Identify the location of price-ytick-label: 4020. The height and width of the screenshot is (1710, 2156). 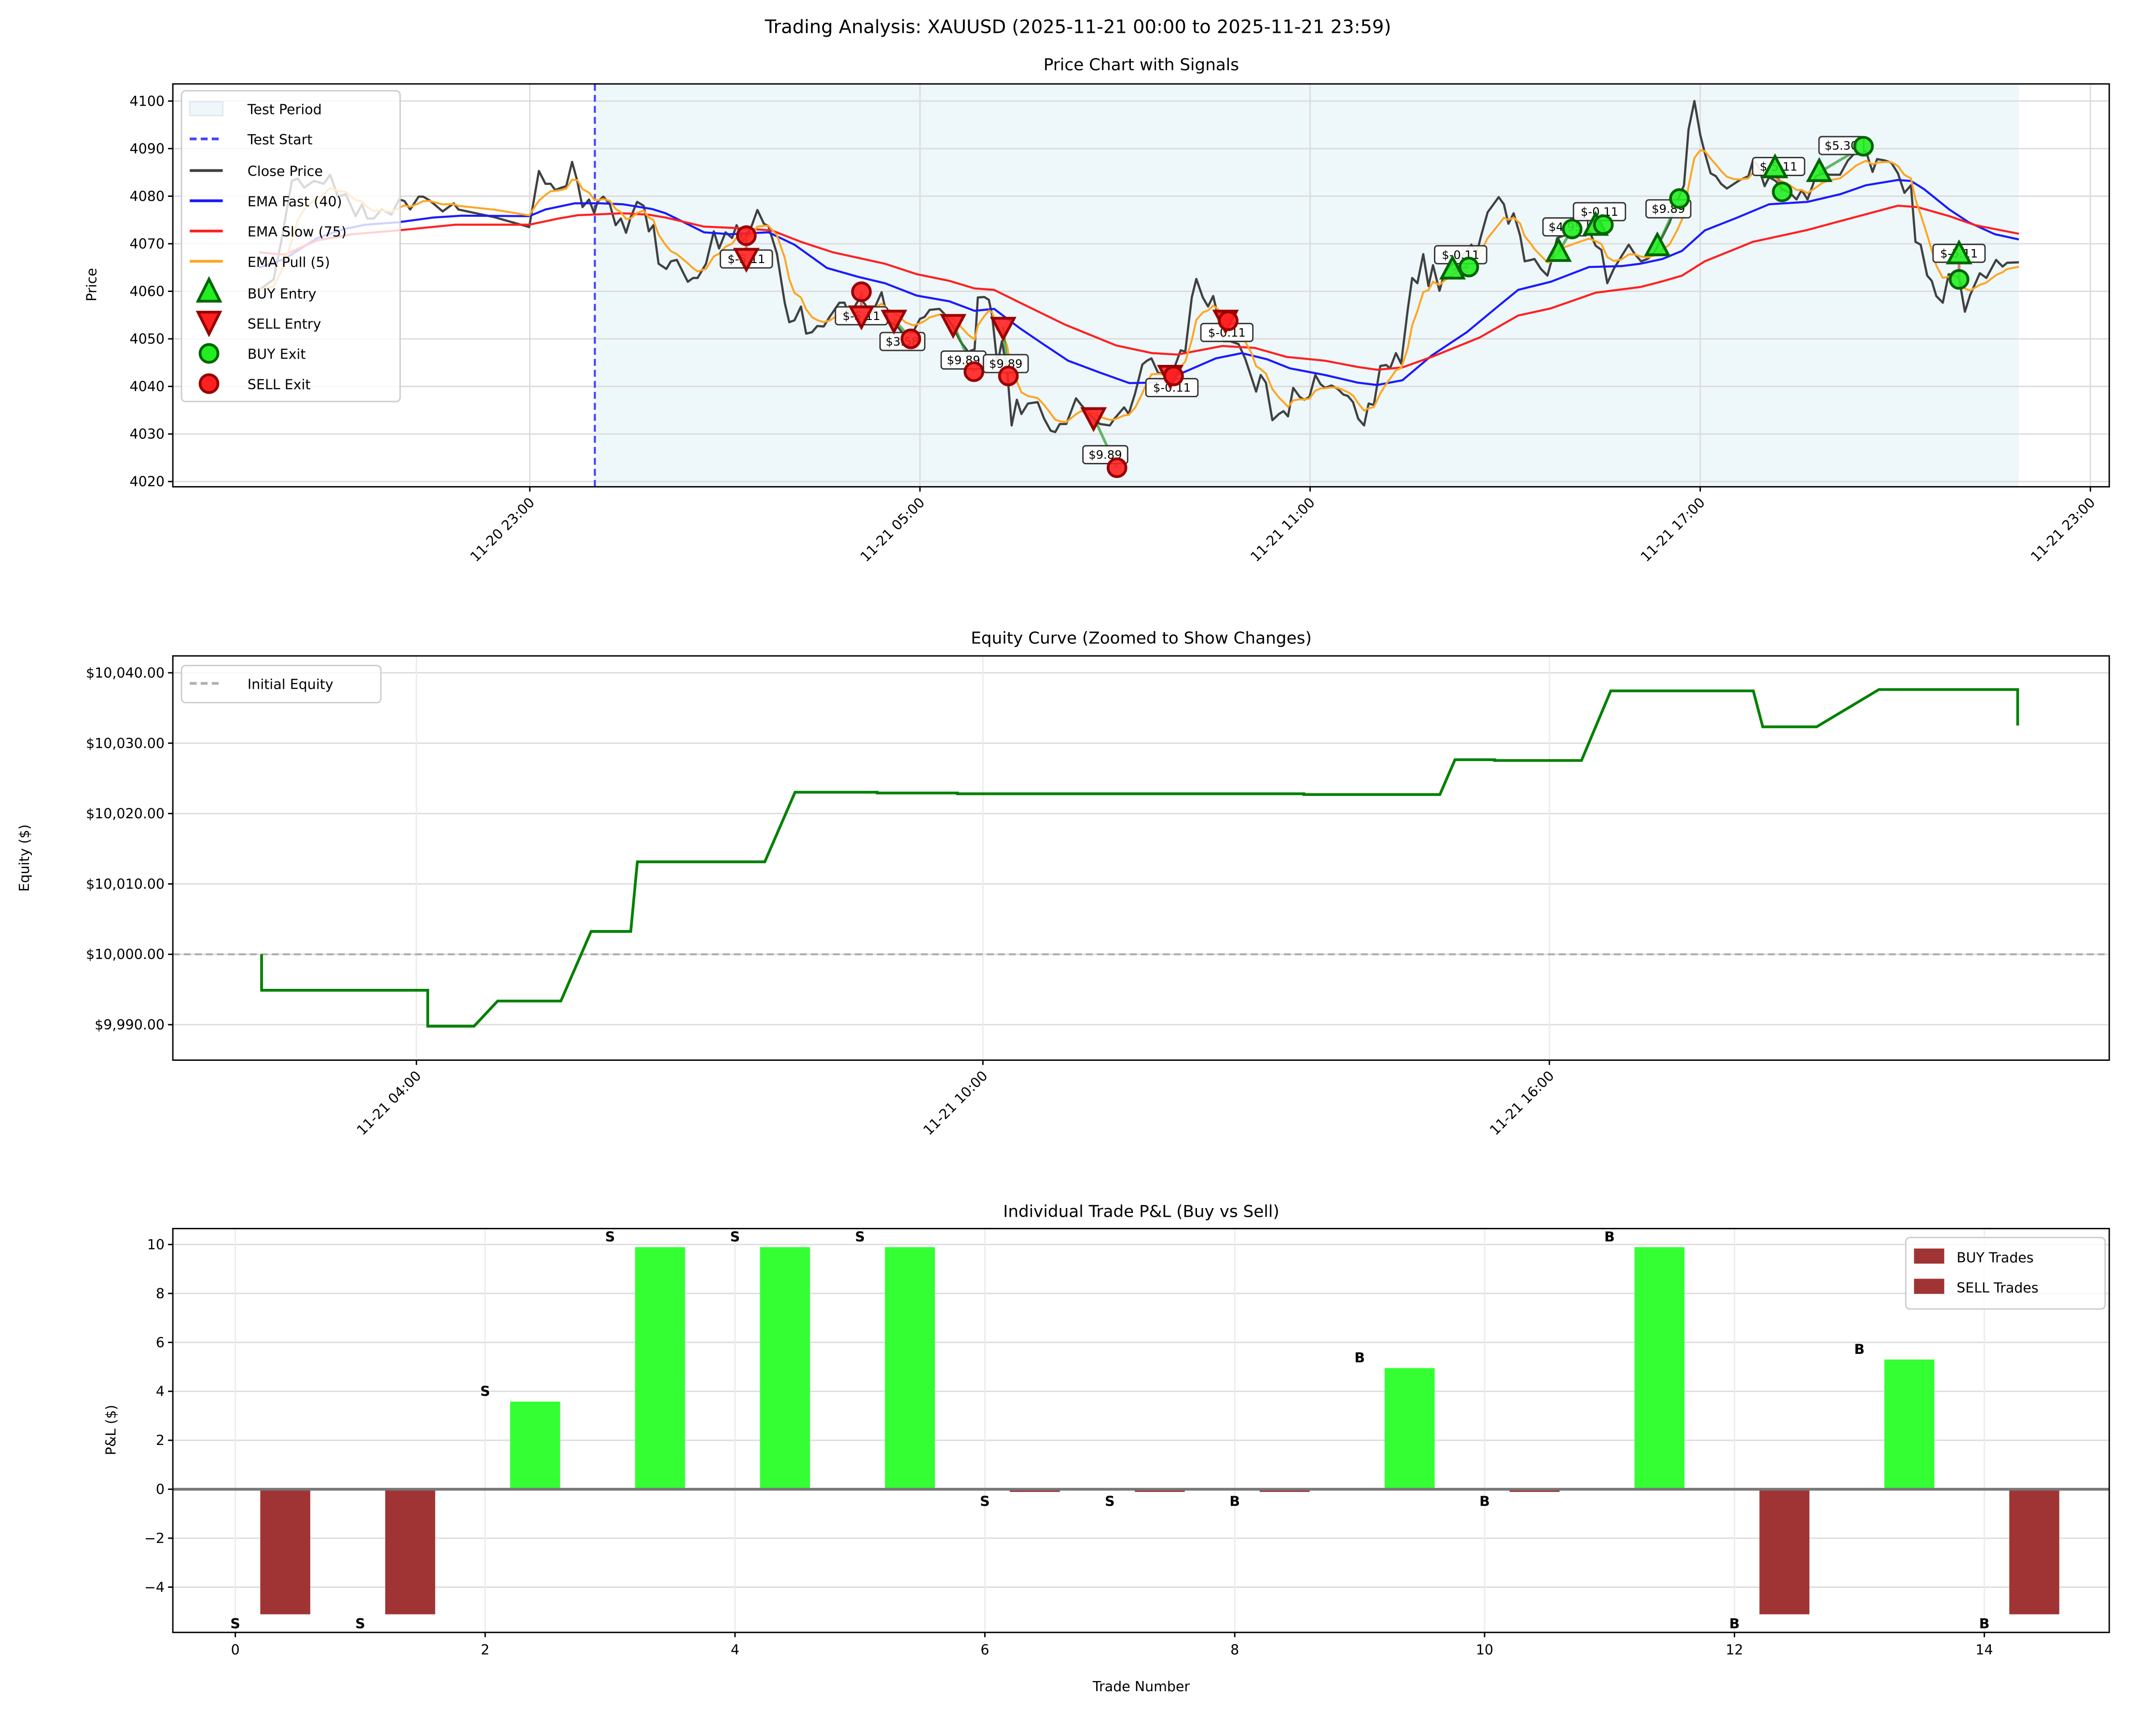
(147, 482).